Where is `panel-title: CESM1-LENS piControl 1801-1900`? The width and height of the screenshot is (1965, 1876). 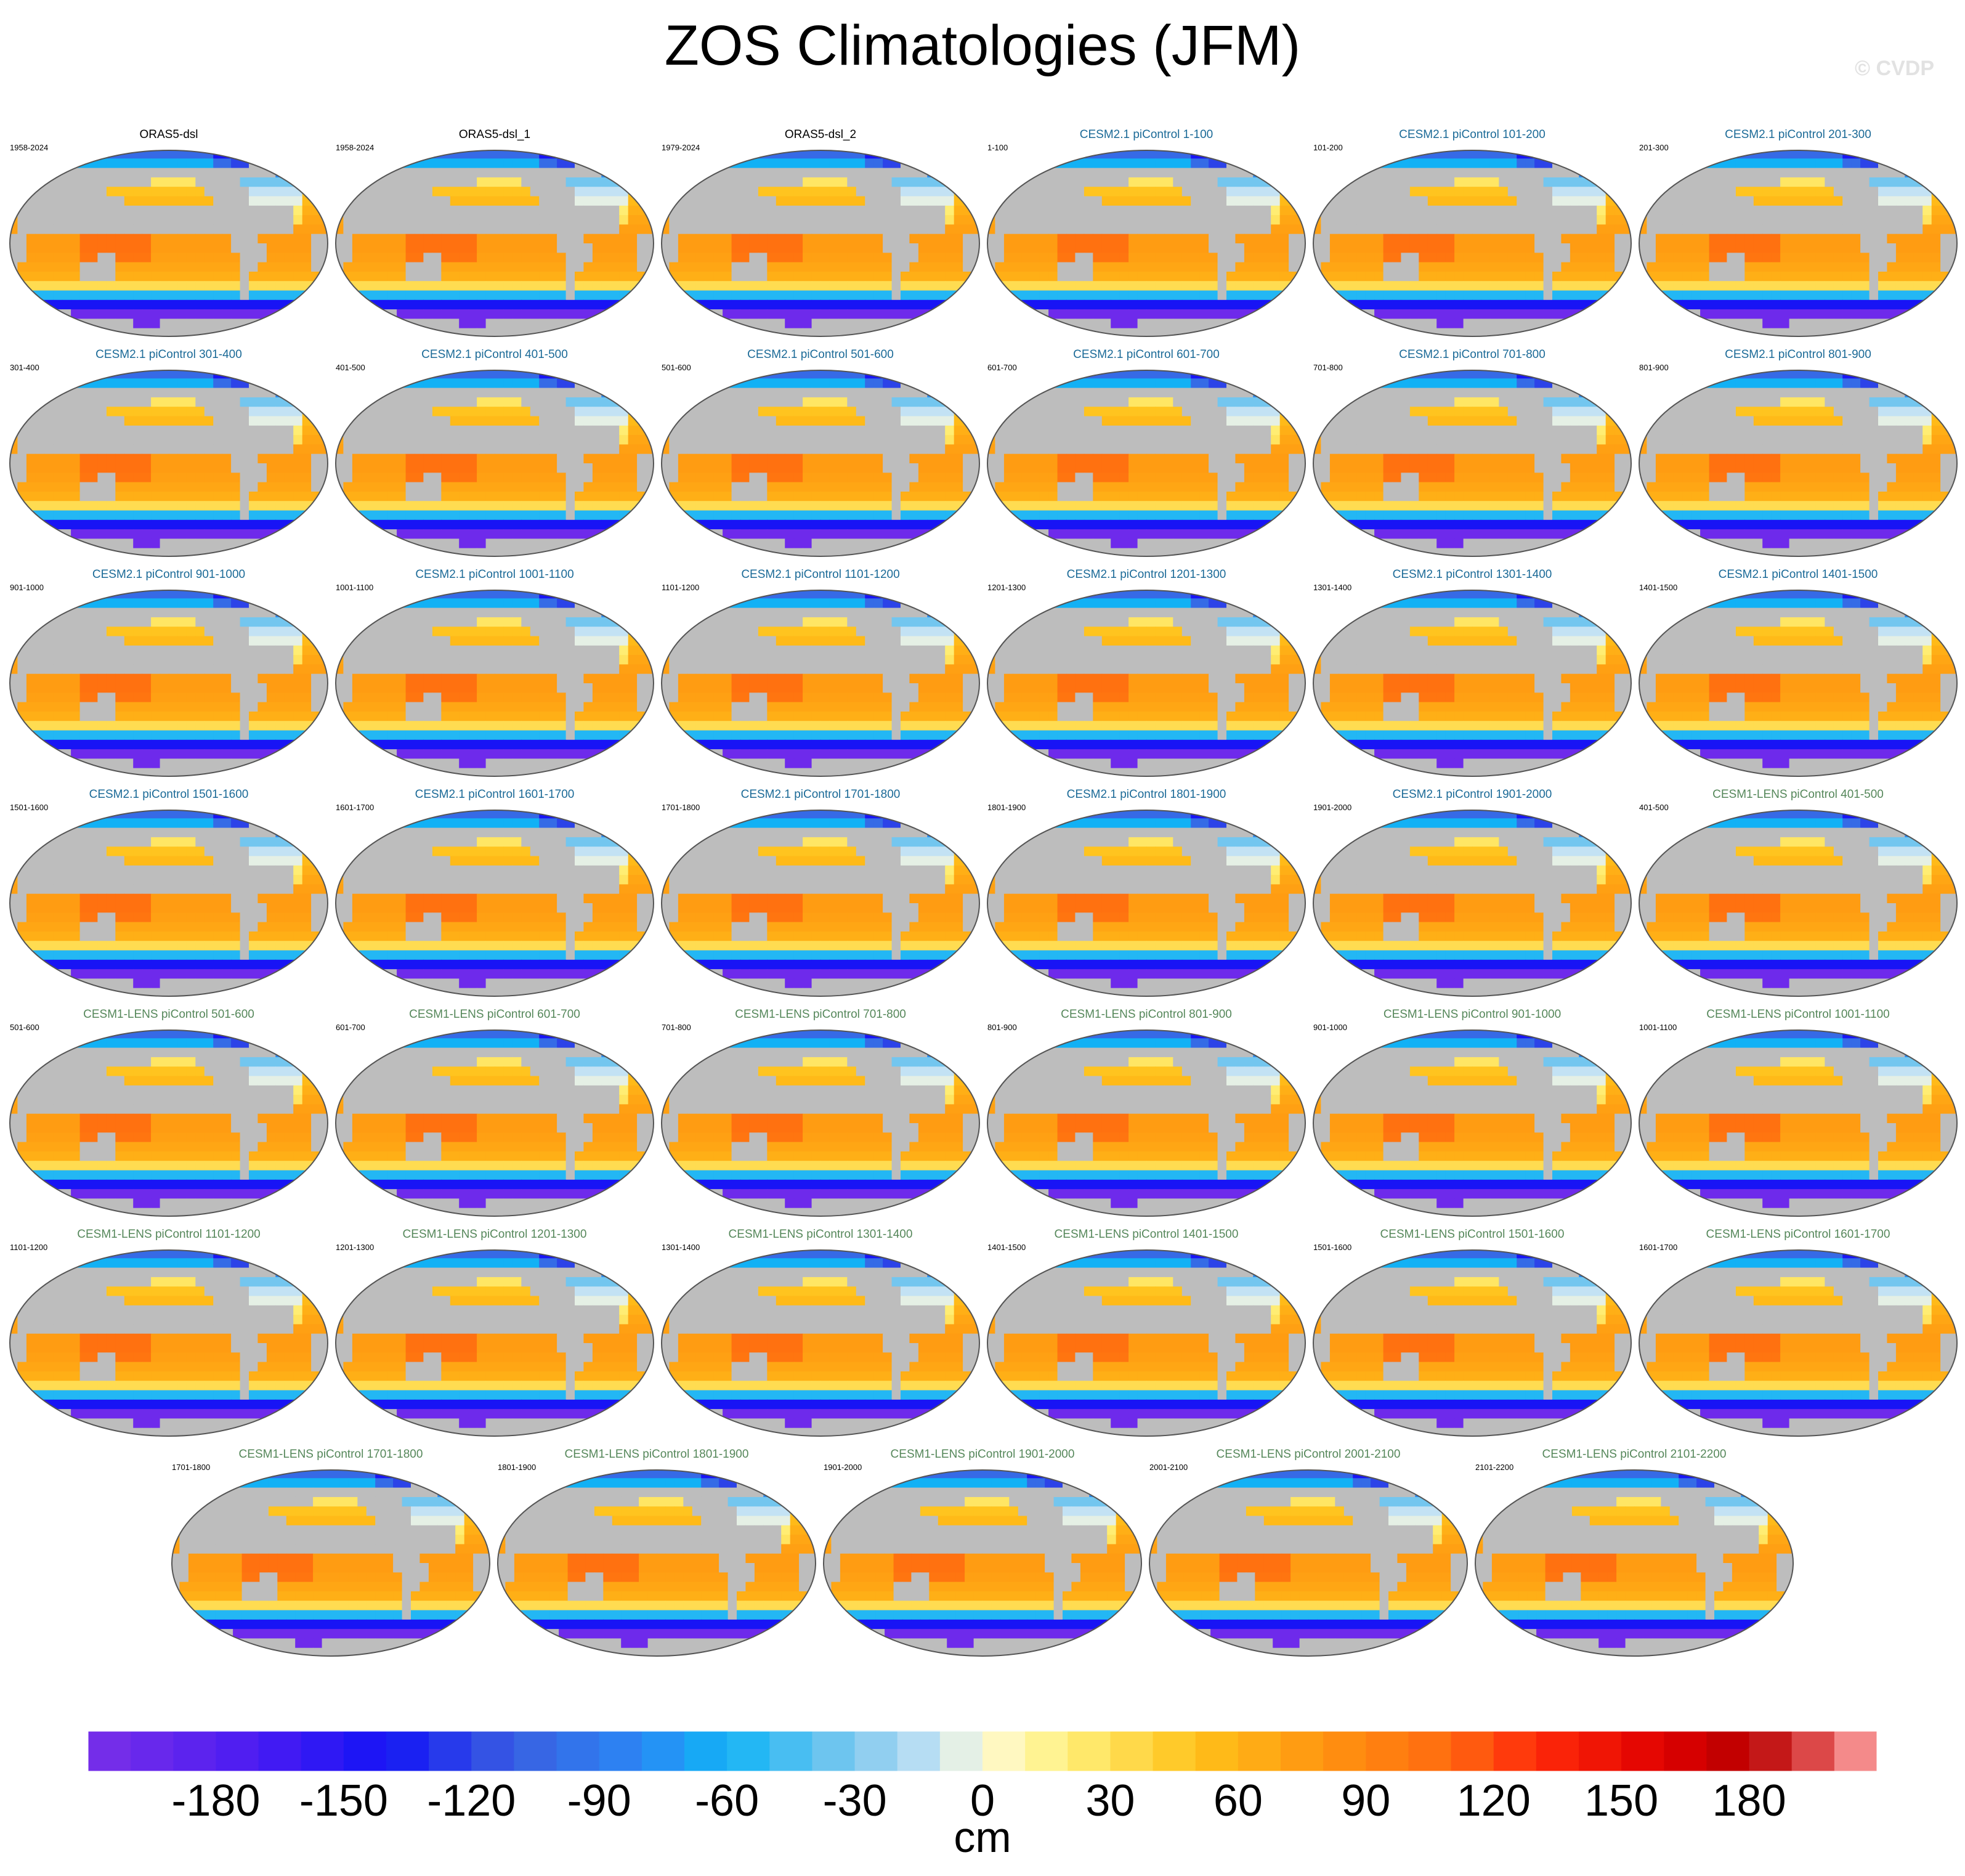
panel-title: CESM1-LENS piControl 1801-1900 is located at coordinates (656, 1455).